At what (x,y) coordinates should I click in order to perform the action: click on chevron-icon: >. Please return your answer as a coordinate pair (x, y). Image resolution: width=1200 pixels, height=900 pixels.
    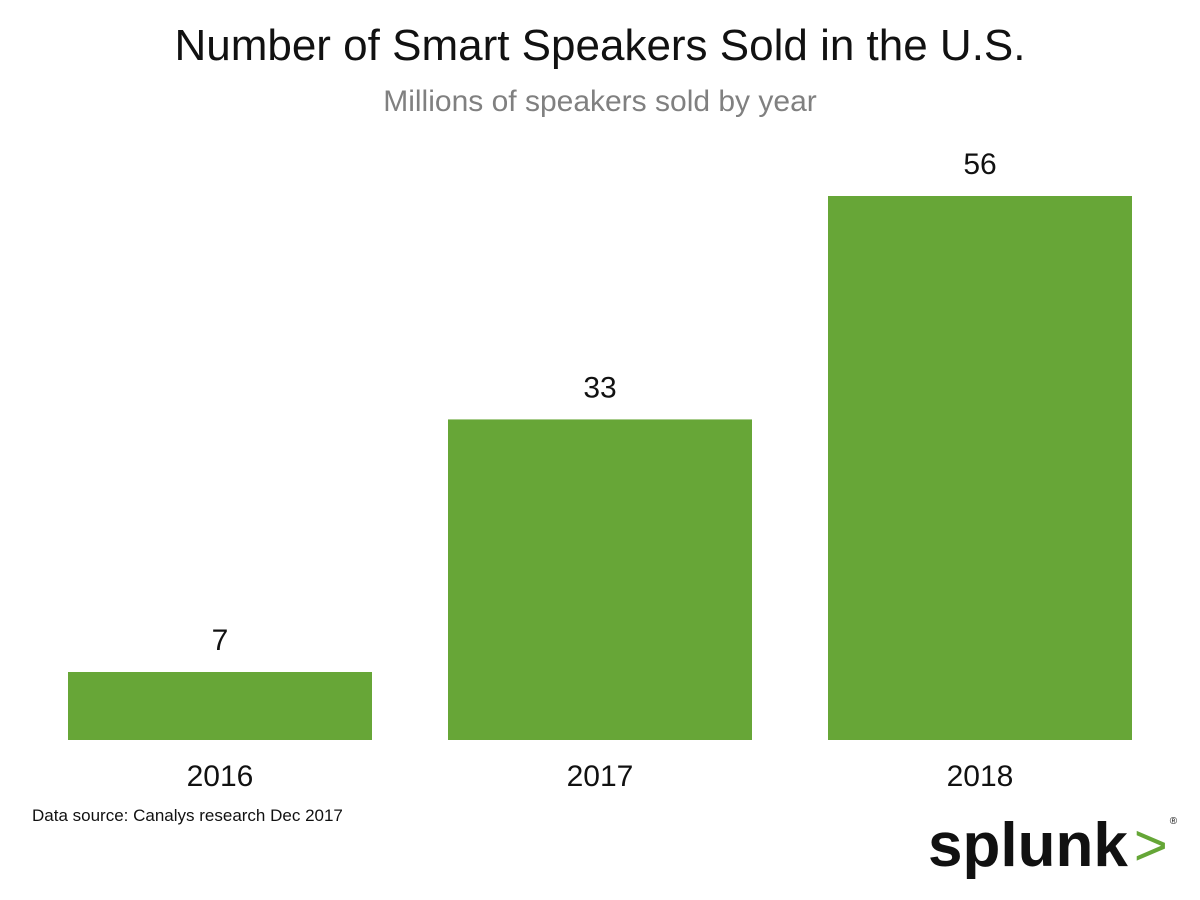
    Looking at the image, I should click on (1150, 845).